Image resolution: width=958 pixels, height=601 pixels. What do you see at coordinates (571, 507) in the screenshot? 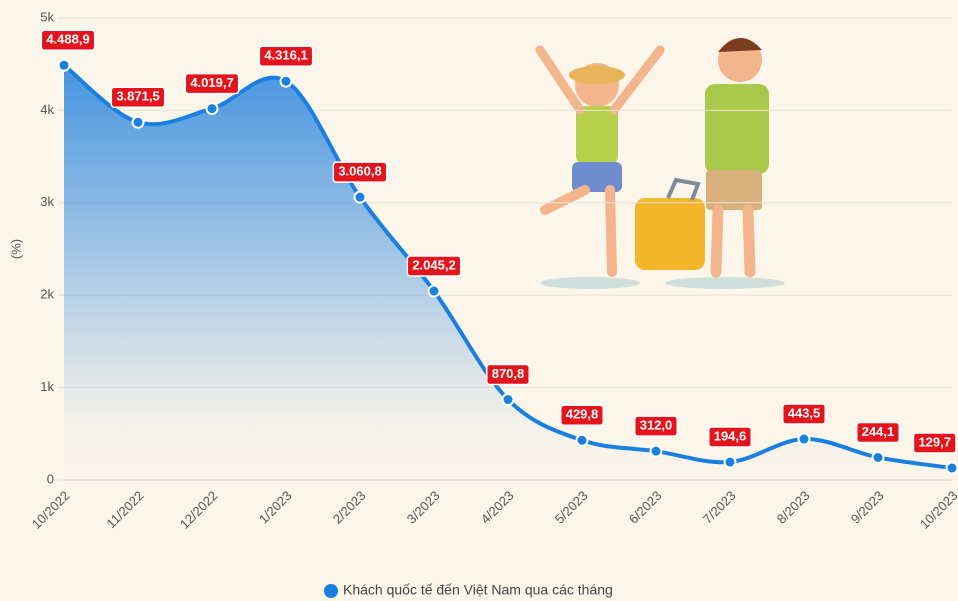
I see `x-tick-label: 5/2023` at bounding box center [571, 507].